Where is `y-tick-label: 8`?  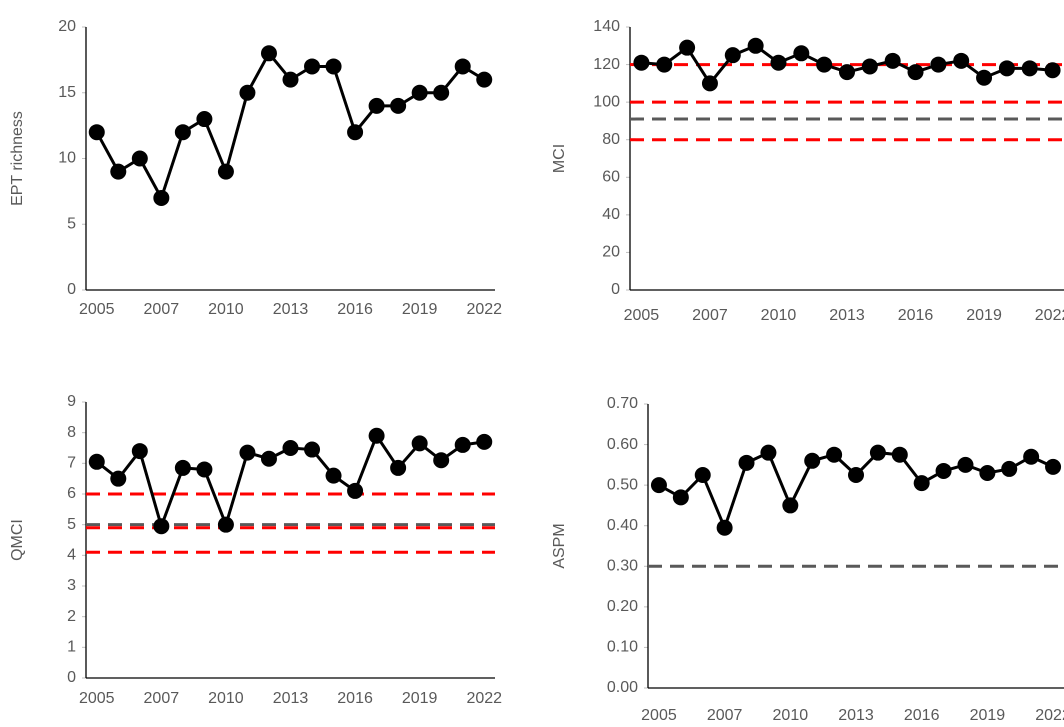 y-tick-label: 8 is located at coordinates (71, 432).